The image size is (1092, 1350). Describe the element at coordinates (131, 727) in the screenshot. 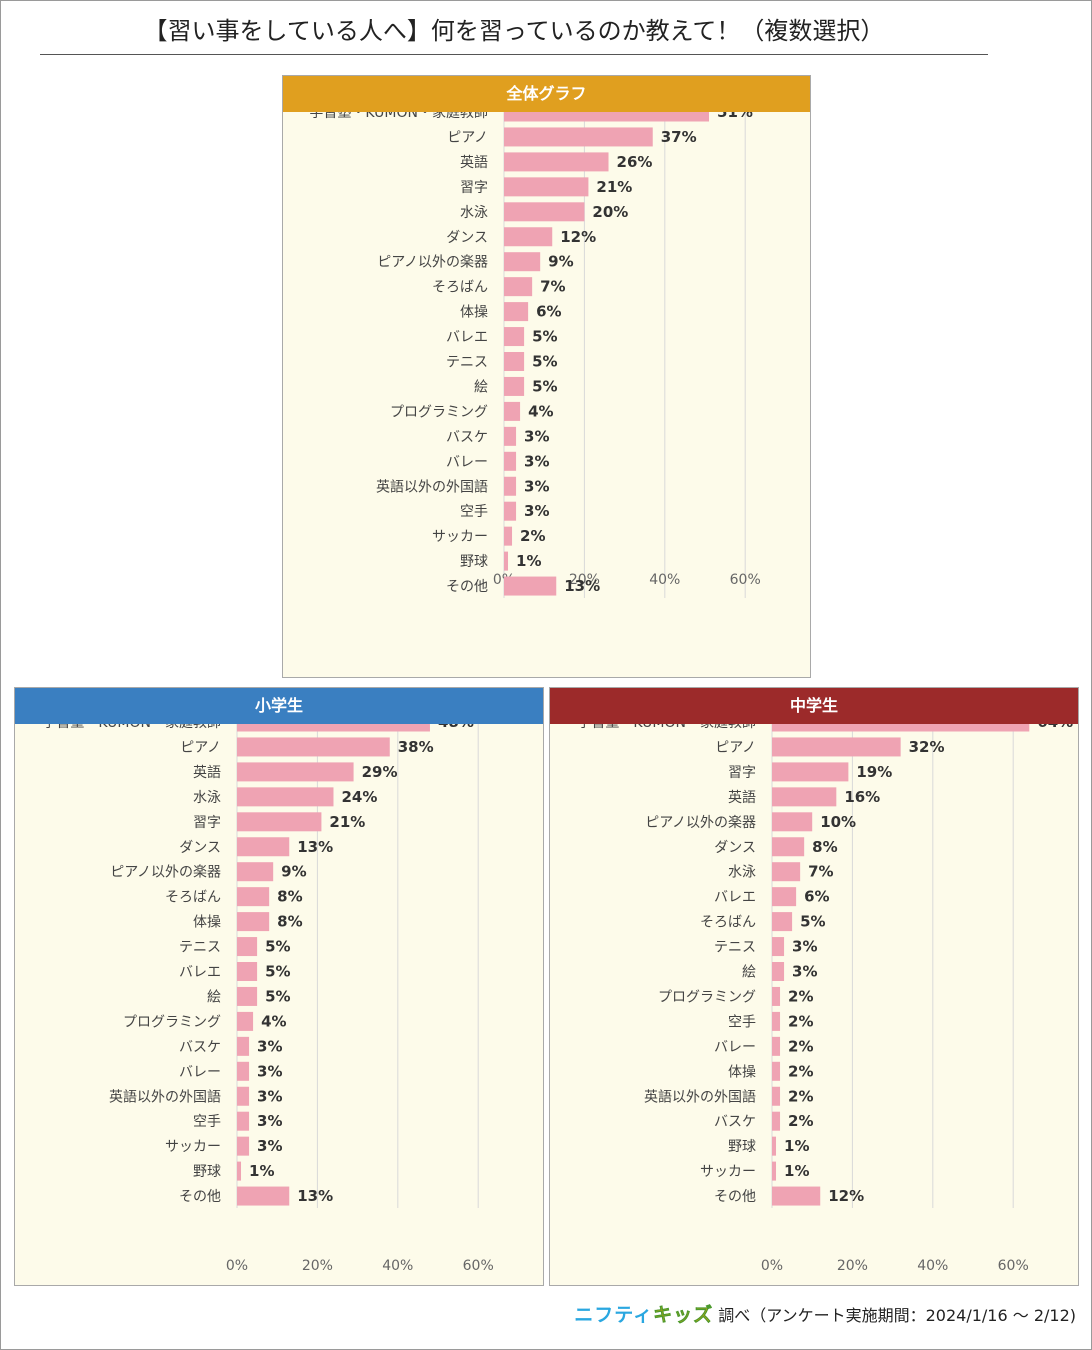

I see `category-label: 学習塾・KUMON・家庭教師` at that location.